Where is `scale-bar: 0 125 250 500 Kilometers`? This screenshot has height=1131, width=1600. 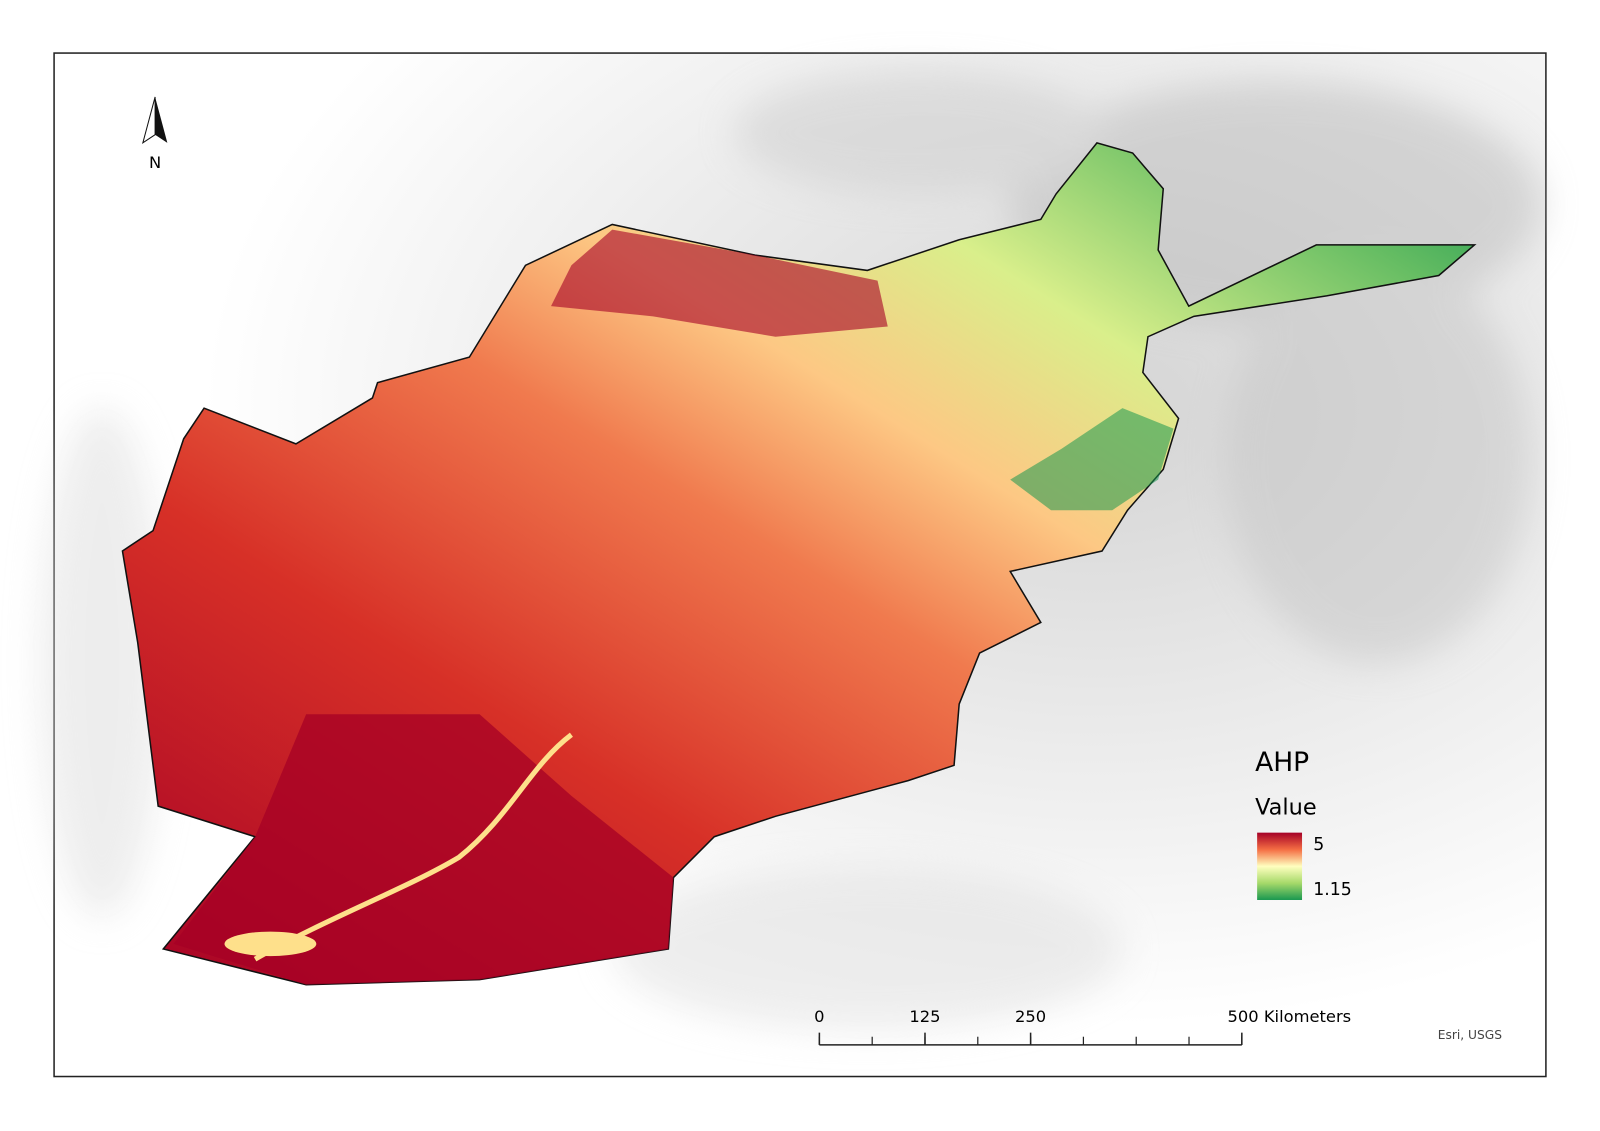 scale-bar: 0 125 250 500 Kilometers is located at coordinates (1083, 1026).